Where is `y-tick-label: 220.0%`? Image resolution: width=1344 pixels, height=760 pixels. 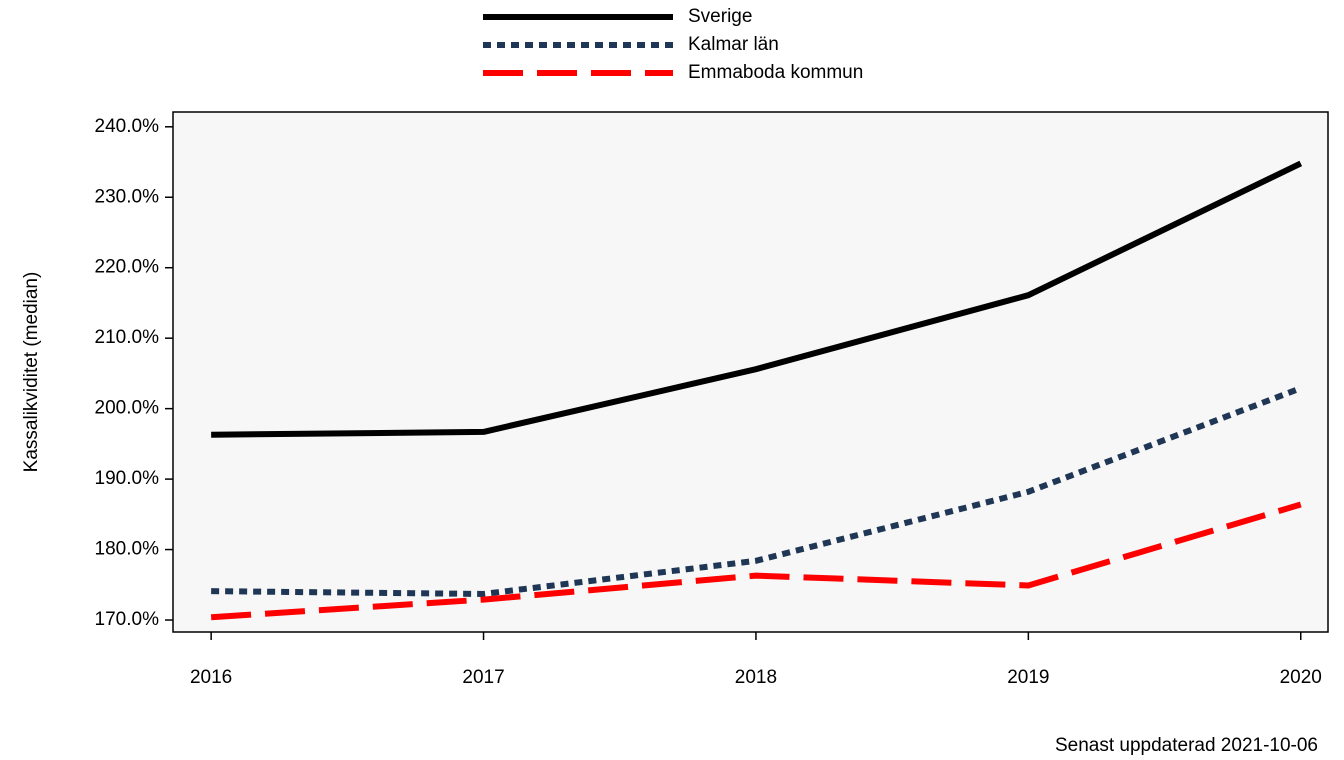 y-tick-label: 220.0% is located at coordinates (127, 267).